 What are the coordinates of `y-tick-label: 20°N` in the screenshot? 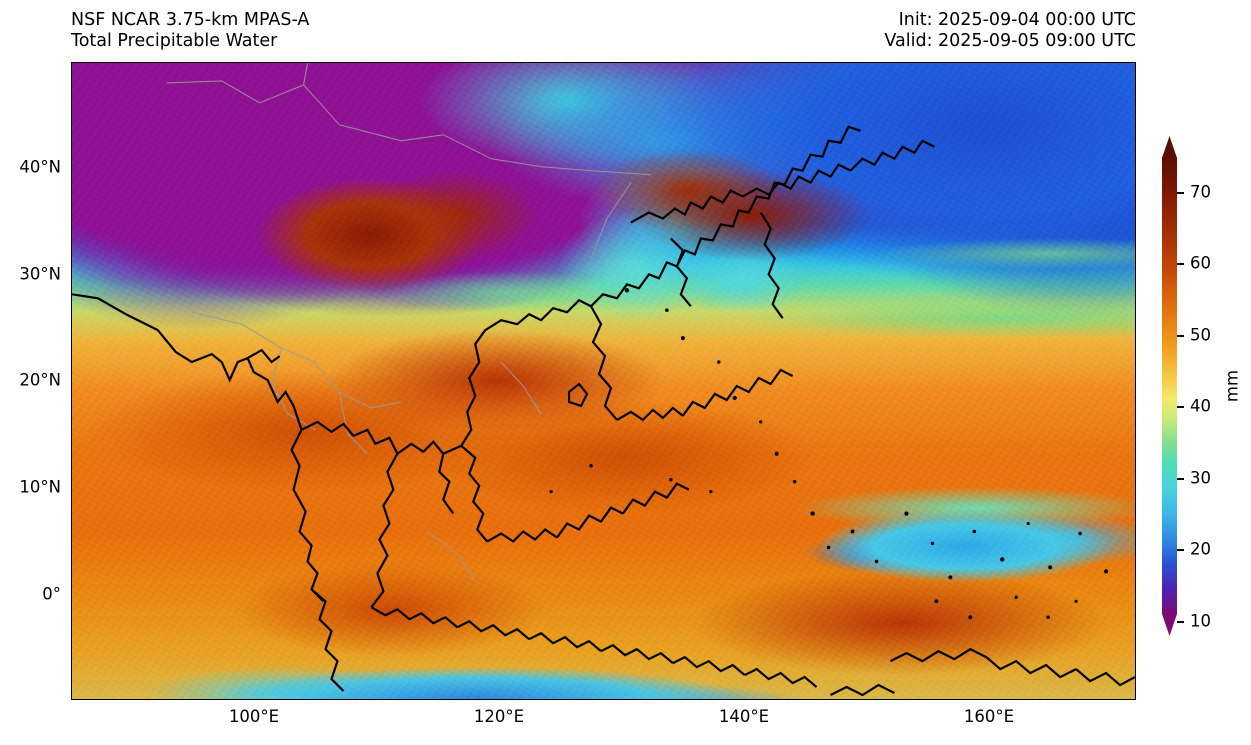 It's located at (40, 380).